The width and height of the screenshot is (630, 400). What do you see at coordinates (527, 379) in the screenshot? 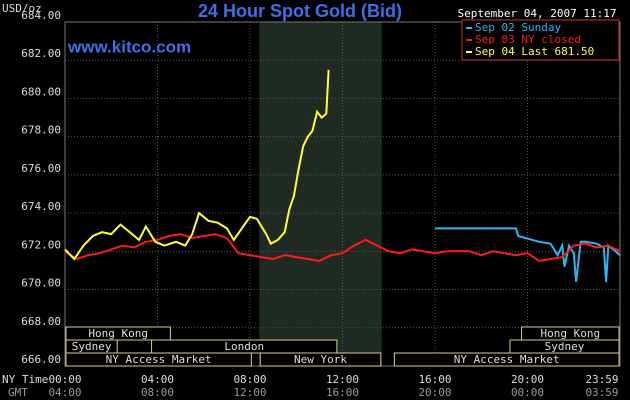
I see `x-tick-label: 20:00` at bounding box center [527, 379].